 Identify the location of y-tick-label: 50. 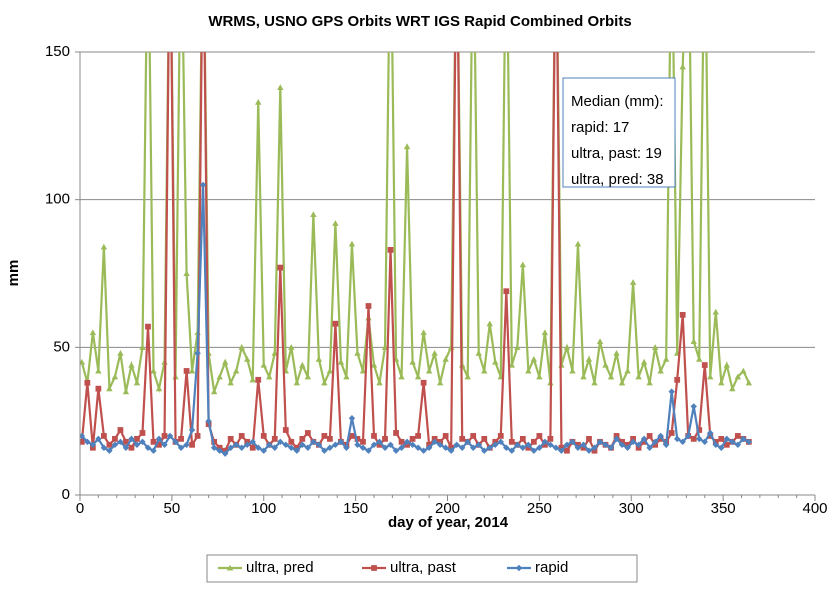
(61, 346).